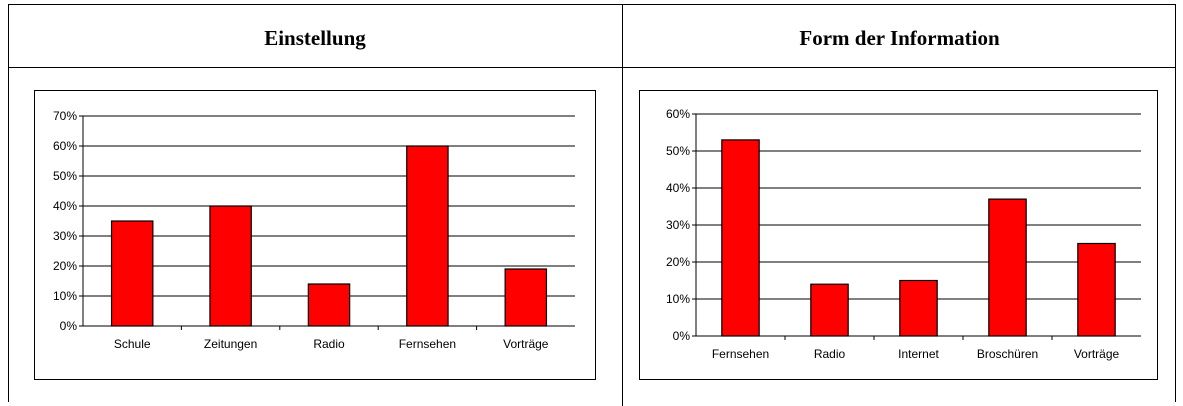 The width and height of the screenshot is (1183, 406). Describe the element at coordinates (230, 344) in the screenshot. I see `x-tick-label: Zeitungen` at that location.